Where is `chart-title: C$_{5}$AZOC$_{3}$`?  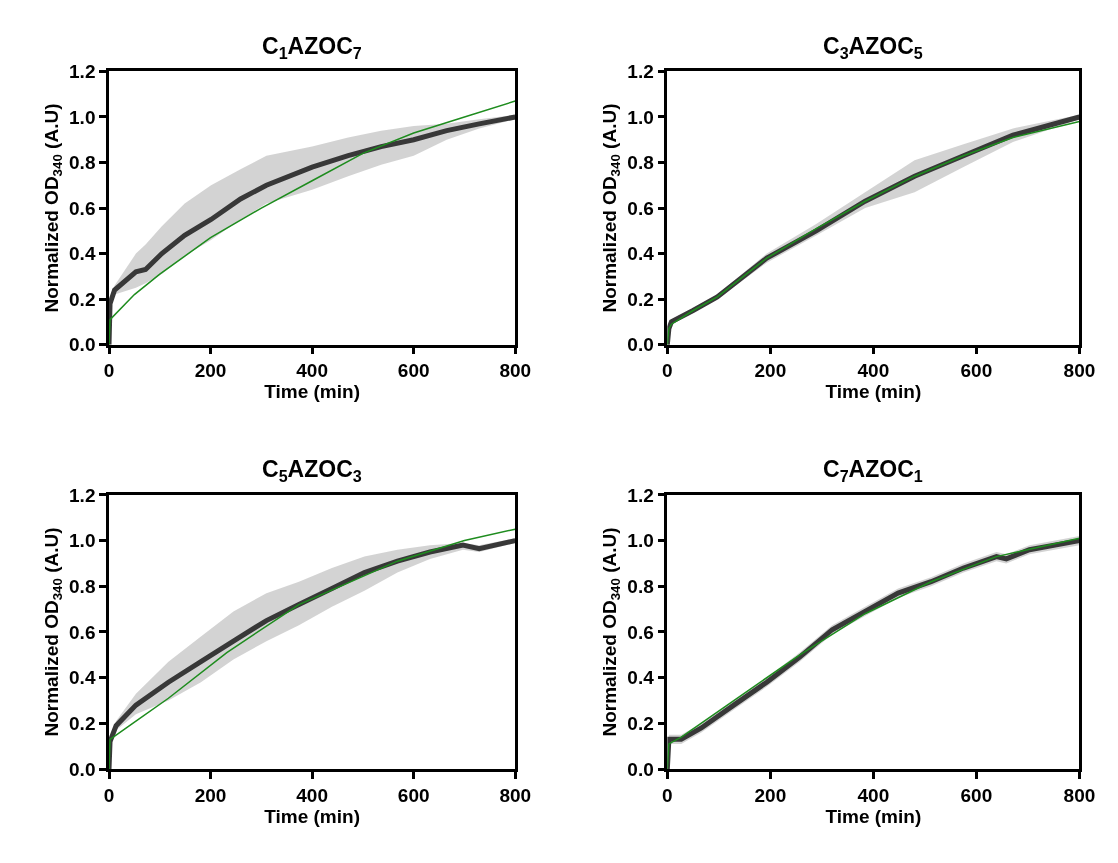
chart-title: C$_{5}$AZOC$_{3}$ is located at coordinates (312, 470).